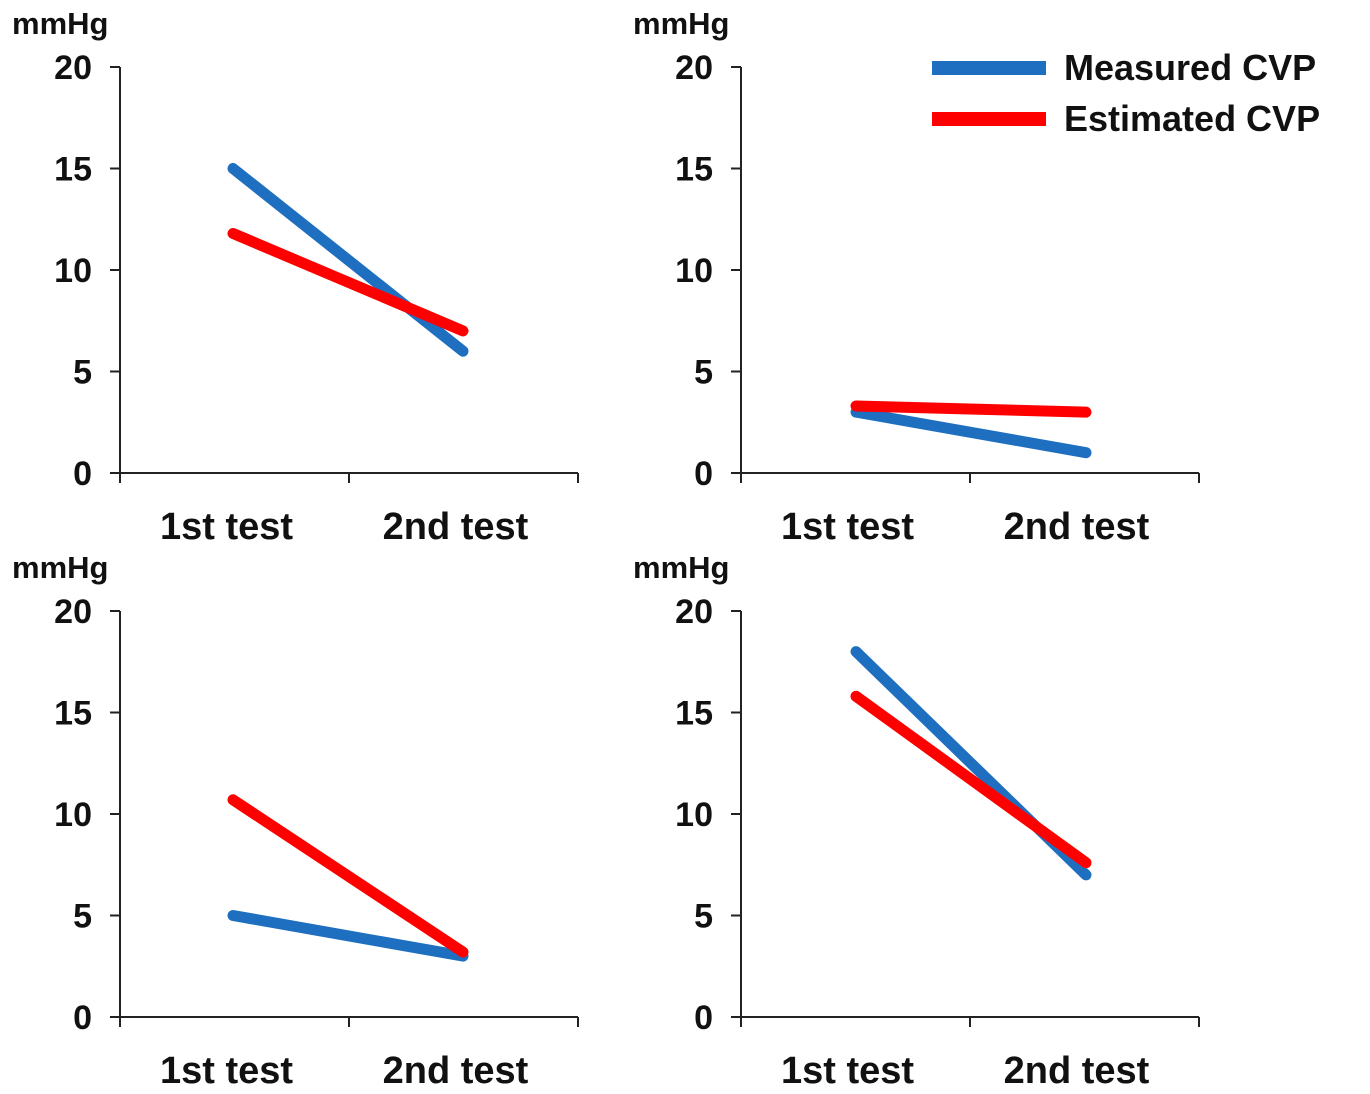 The width and height of the screenshot is (1370, 1094). What do you see at coordinates (1192, 118) in the screenshot?
I see `legend-label-estimated: Estimated CVP` at bounding box center [1192, 118].